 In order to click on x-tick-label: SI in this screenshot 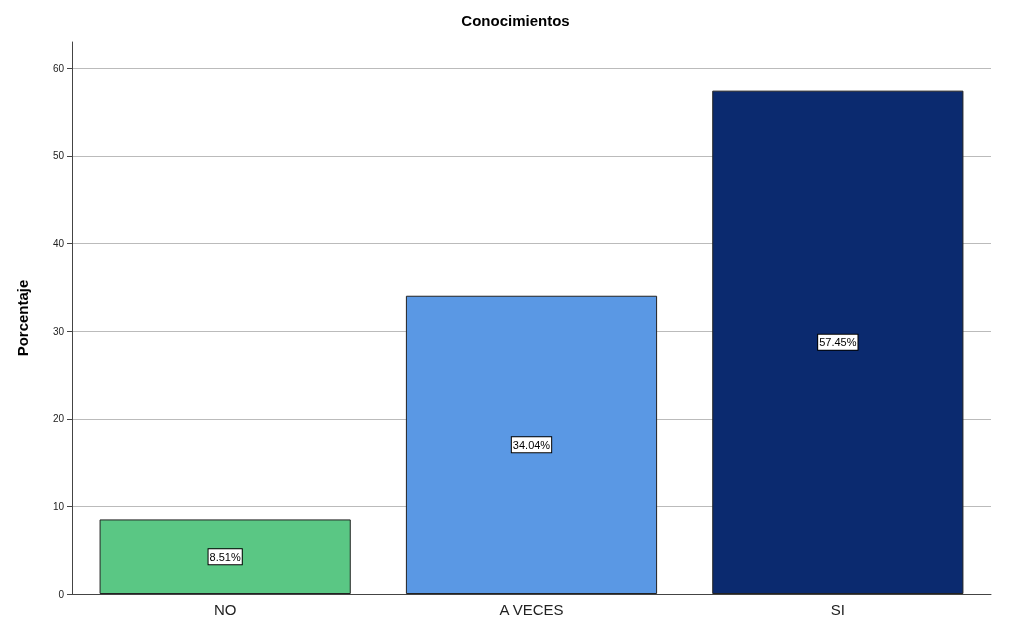, I will do `click(837, 609)`.